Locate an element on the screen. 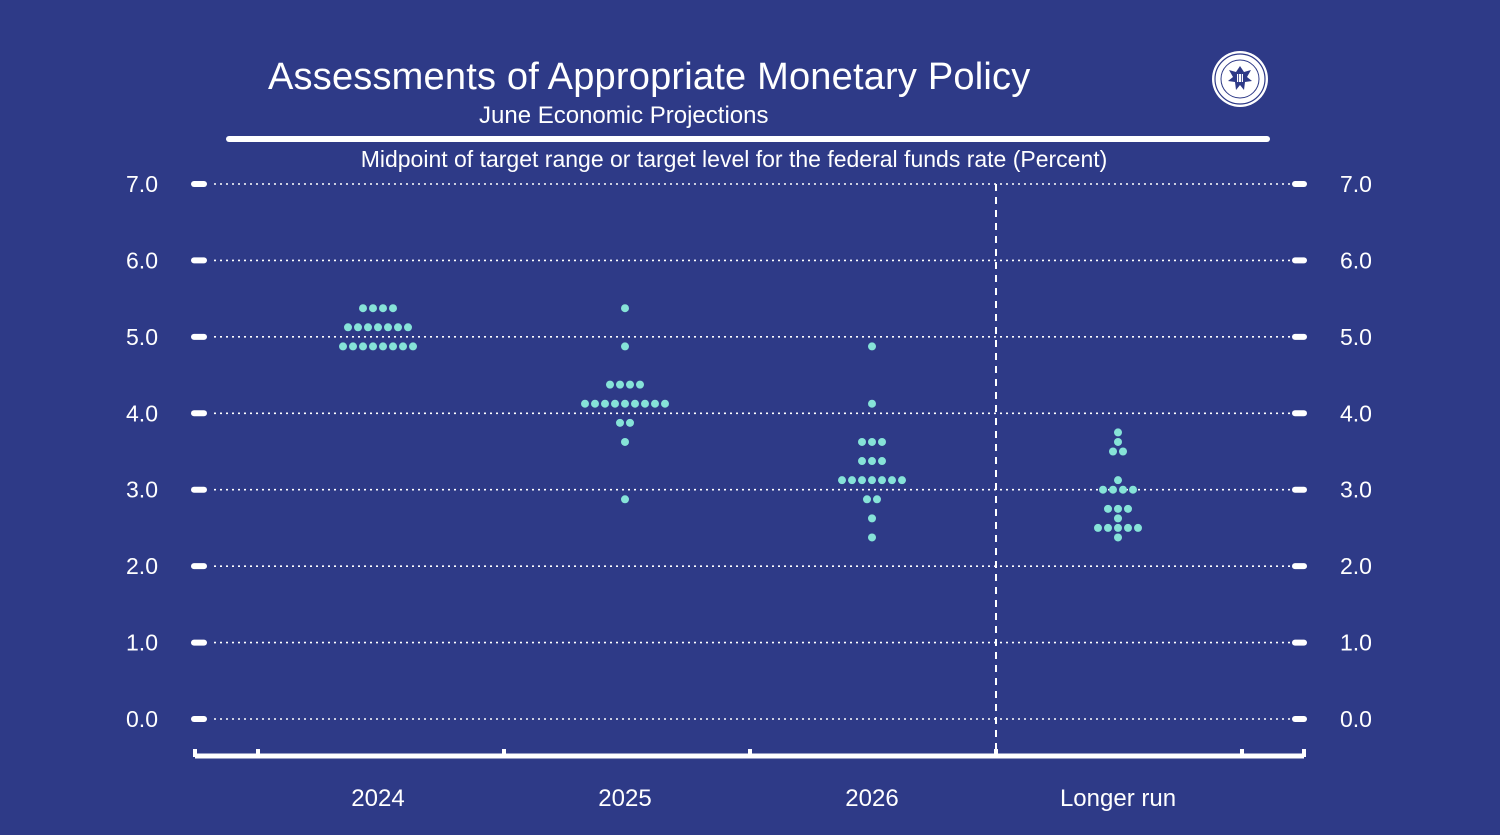  y-tick-label-right: 0.0 is located at coordinates (1356, 719).